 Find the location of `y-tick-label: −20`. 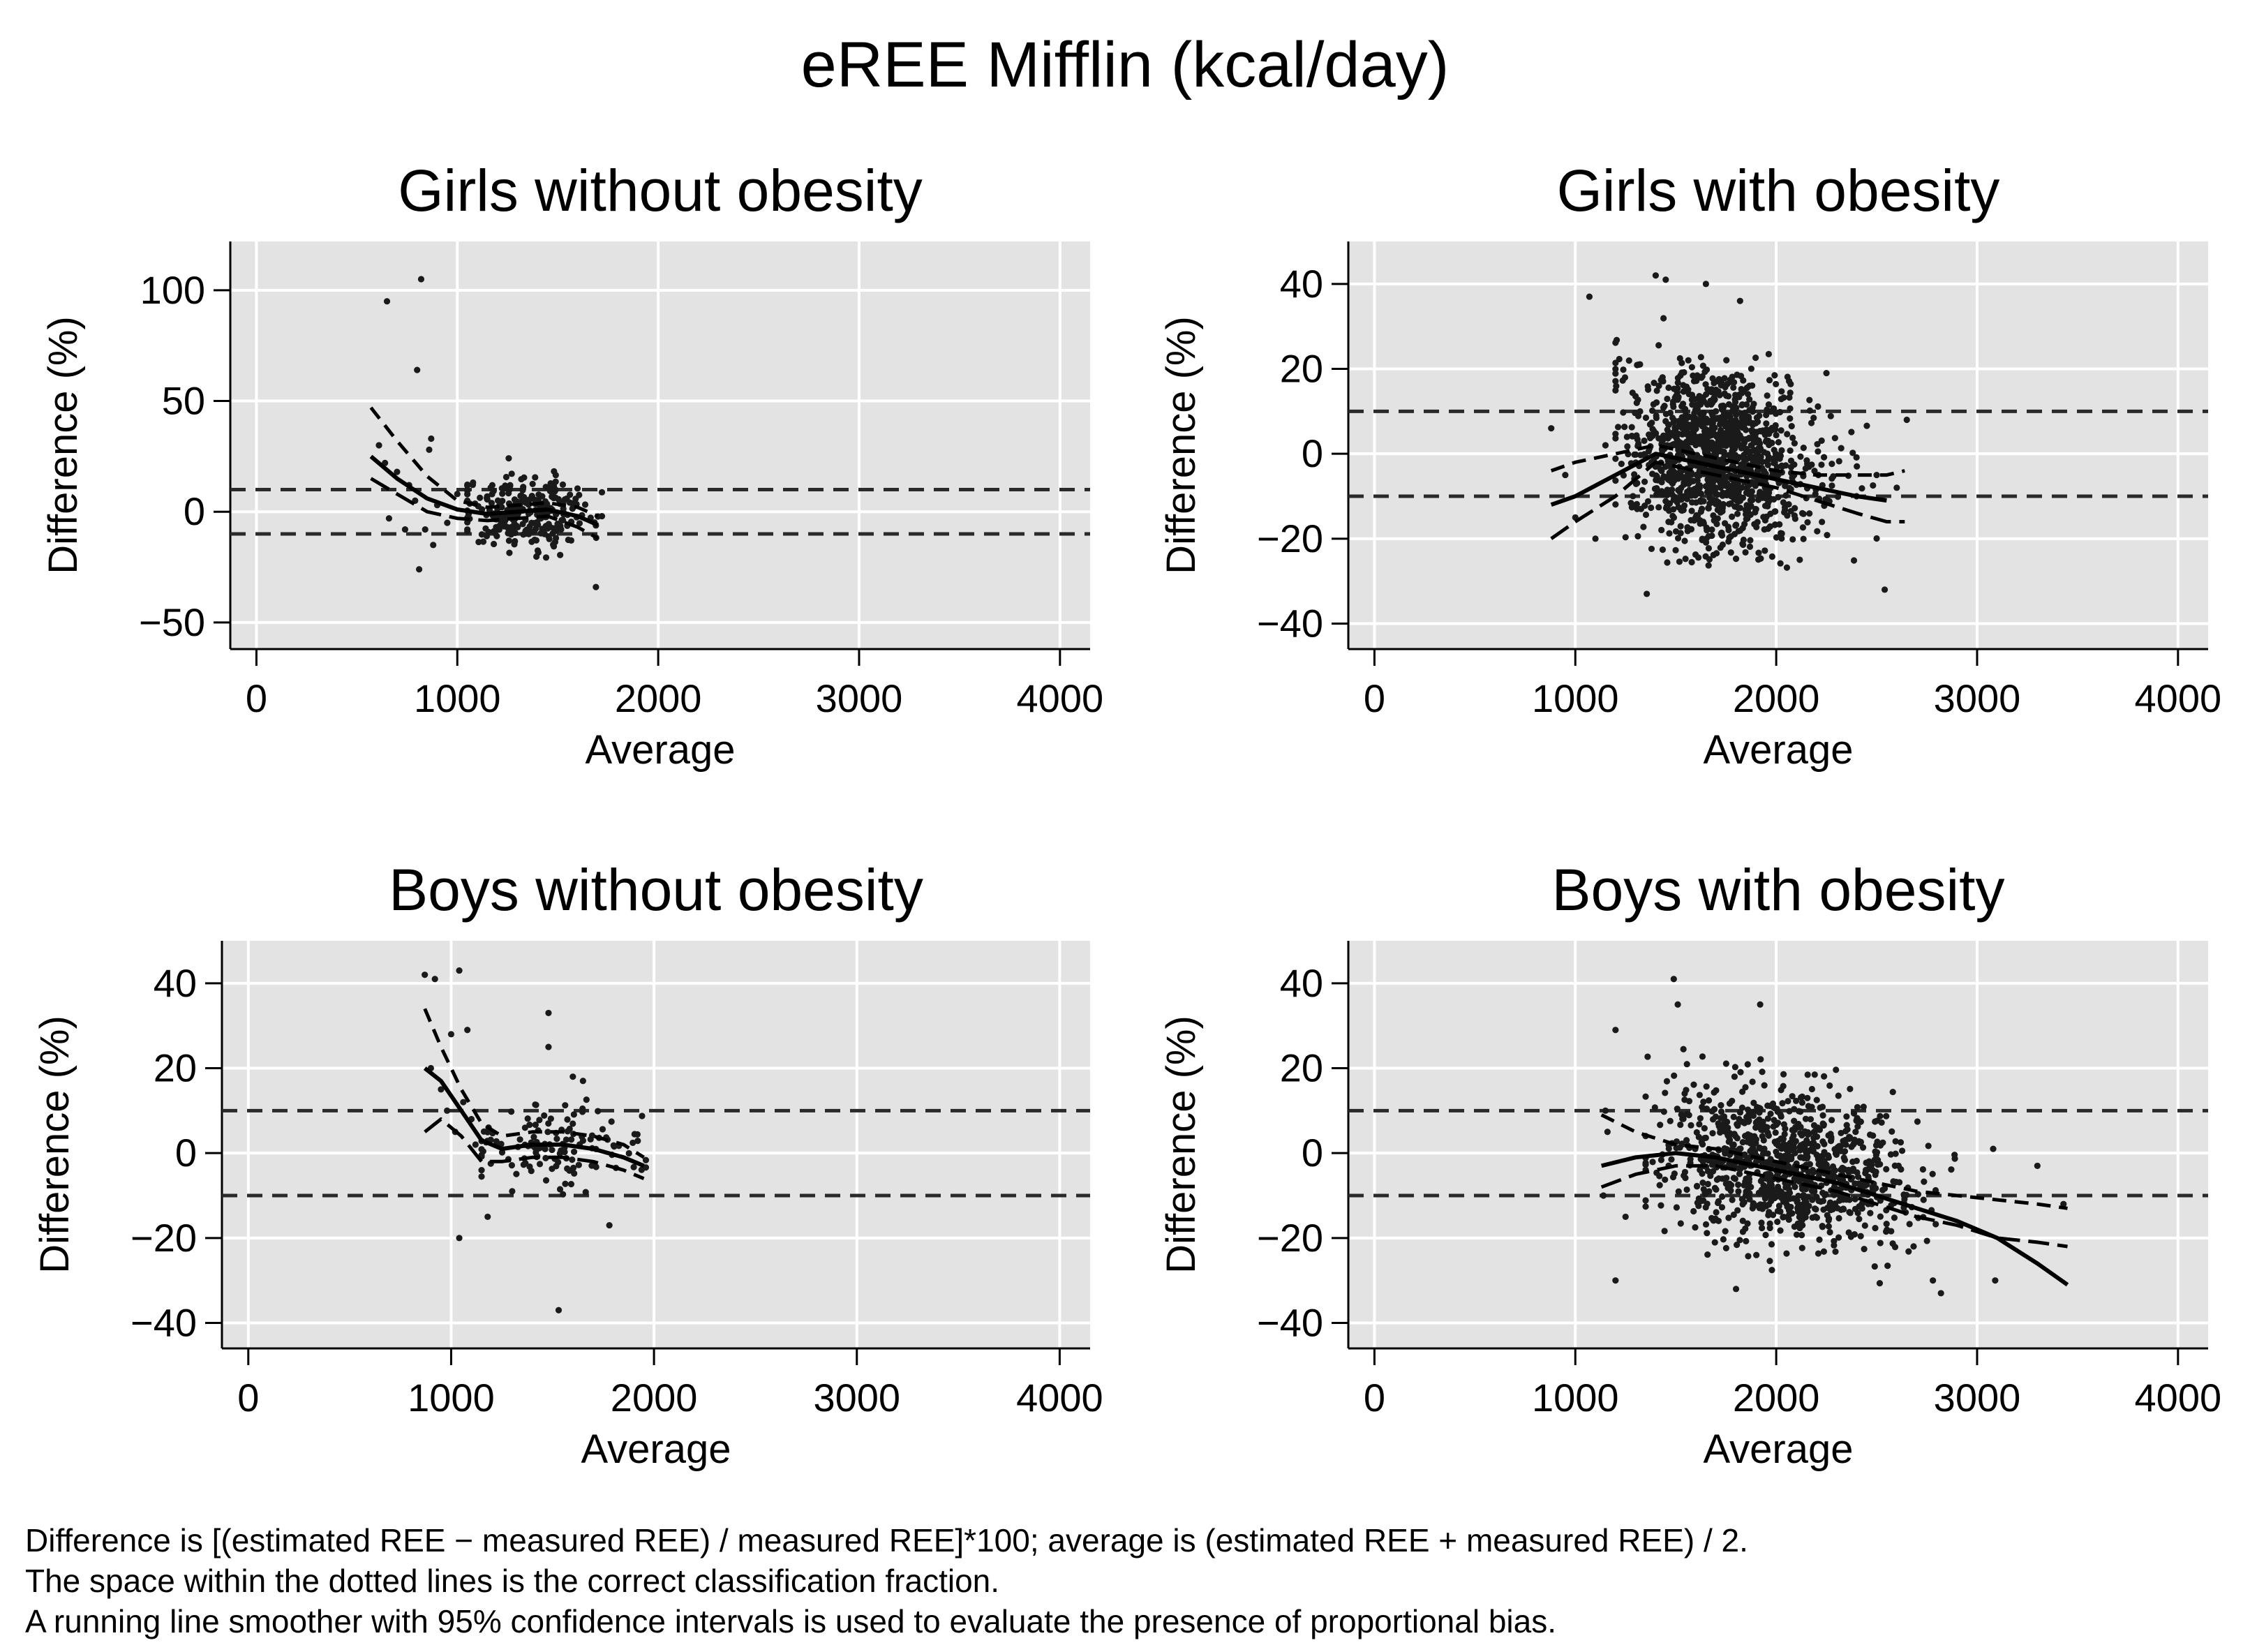

y-tick-label: −20 is located at coordinates (1290, 1238).